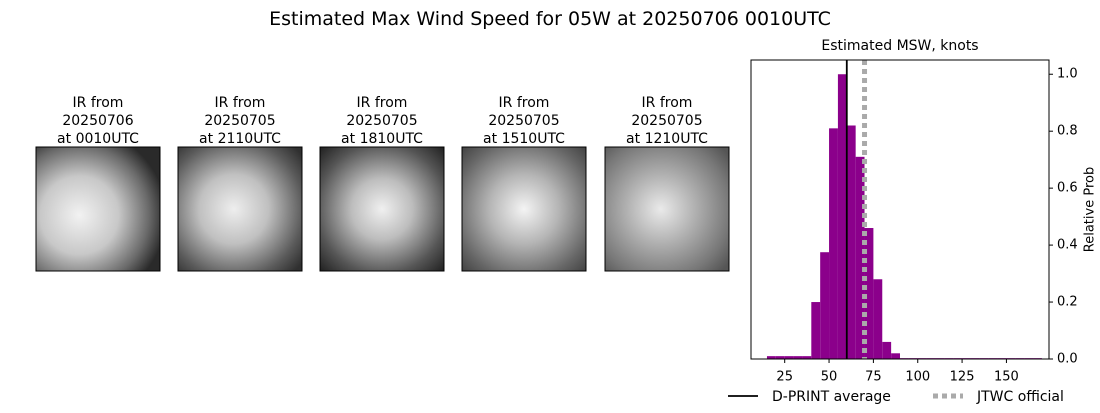 This screenshot has width=1100, height=413. What do you see at coordinates (899, 46) in the screenshot?
I see `chart-title: Estimated MSW, knots` at bounding box center [899, 46].